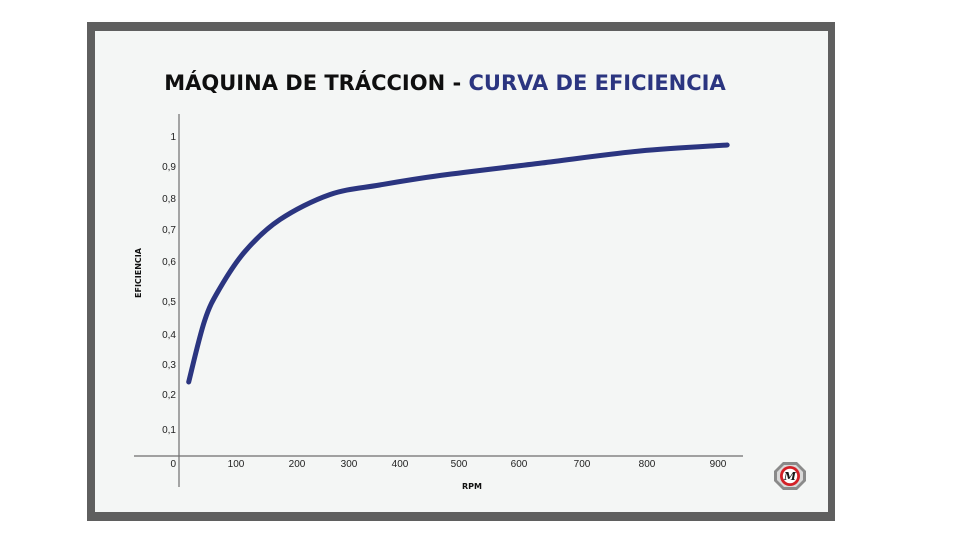 This screenshot has width=980, height=560. Describe the element at coordinates (173, 464) in the screenshot. I see `origin-tick-label: 0` at that location.